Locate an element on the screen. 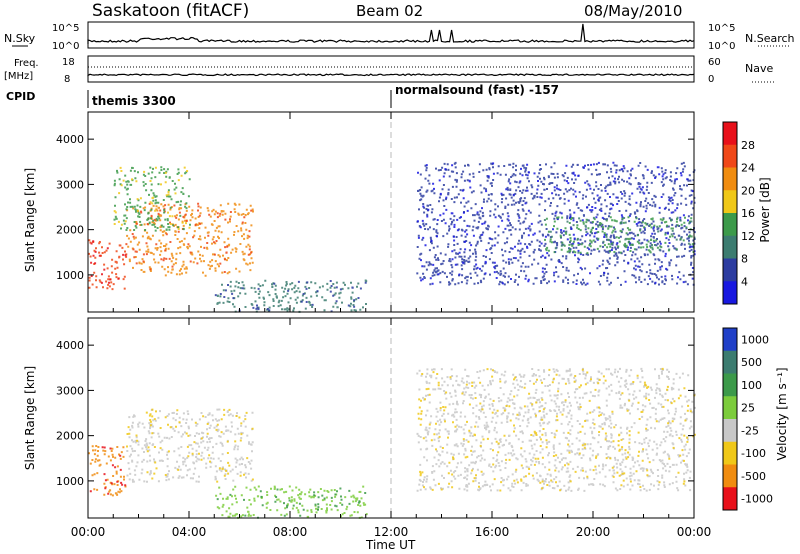 The height and width of the screenshot is (554, 800). noise-sky-trace is located at coordinates (391, 33).